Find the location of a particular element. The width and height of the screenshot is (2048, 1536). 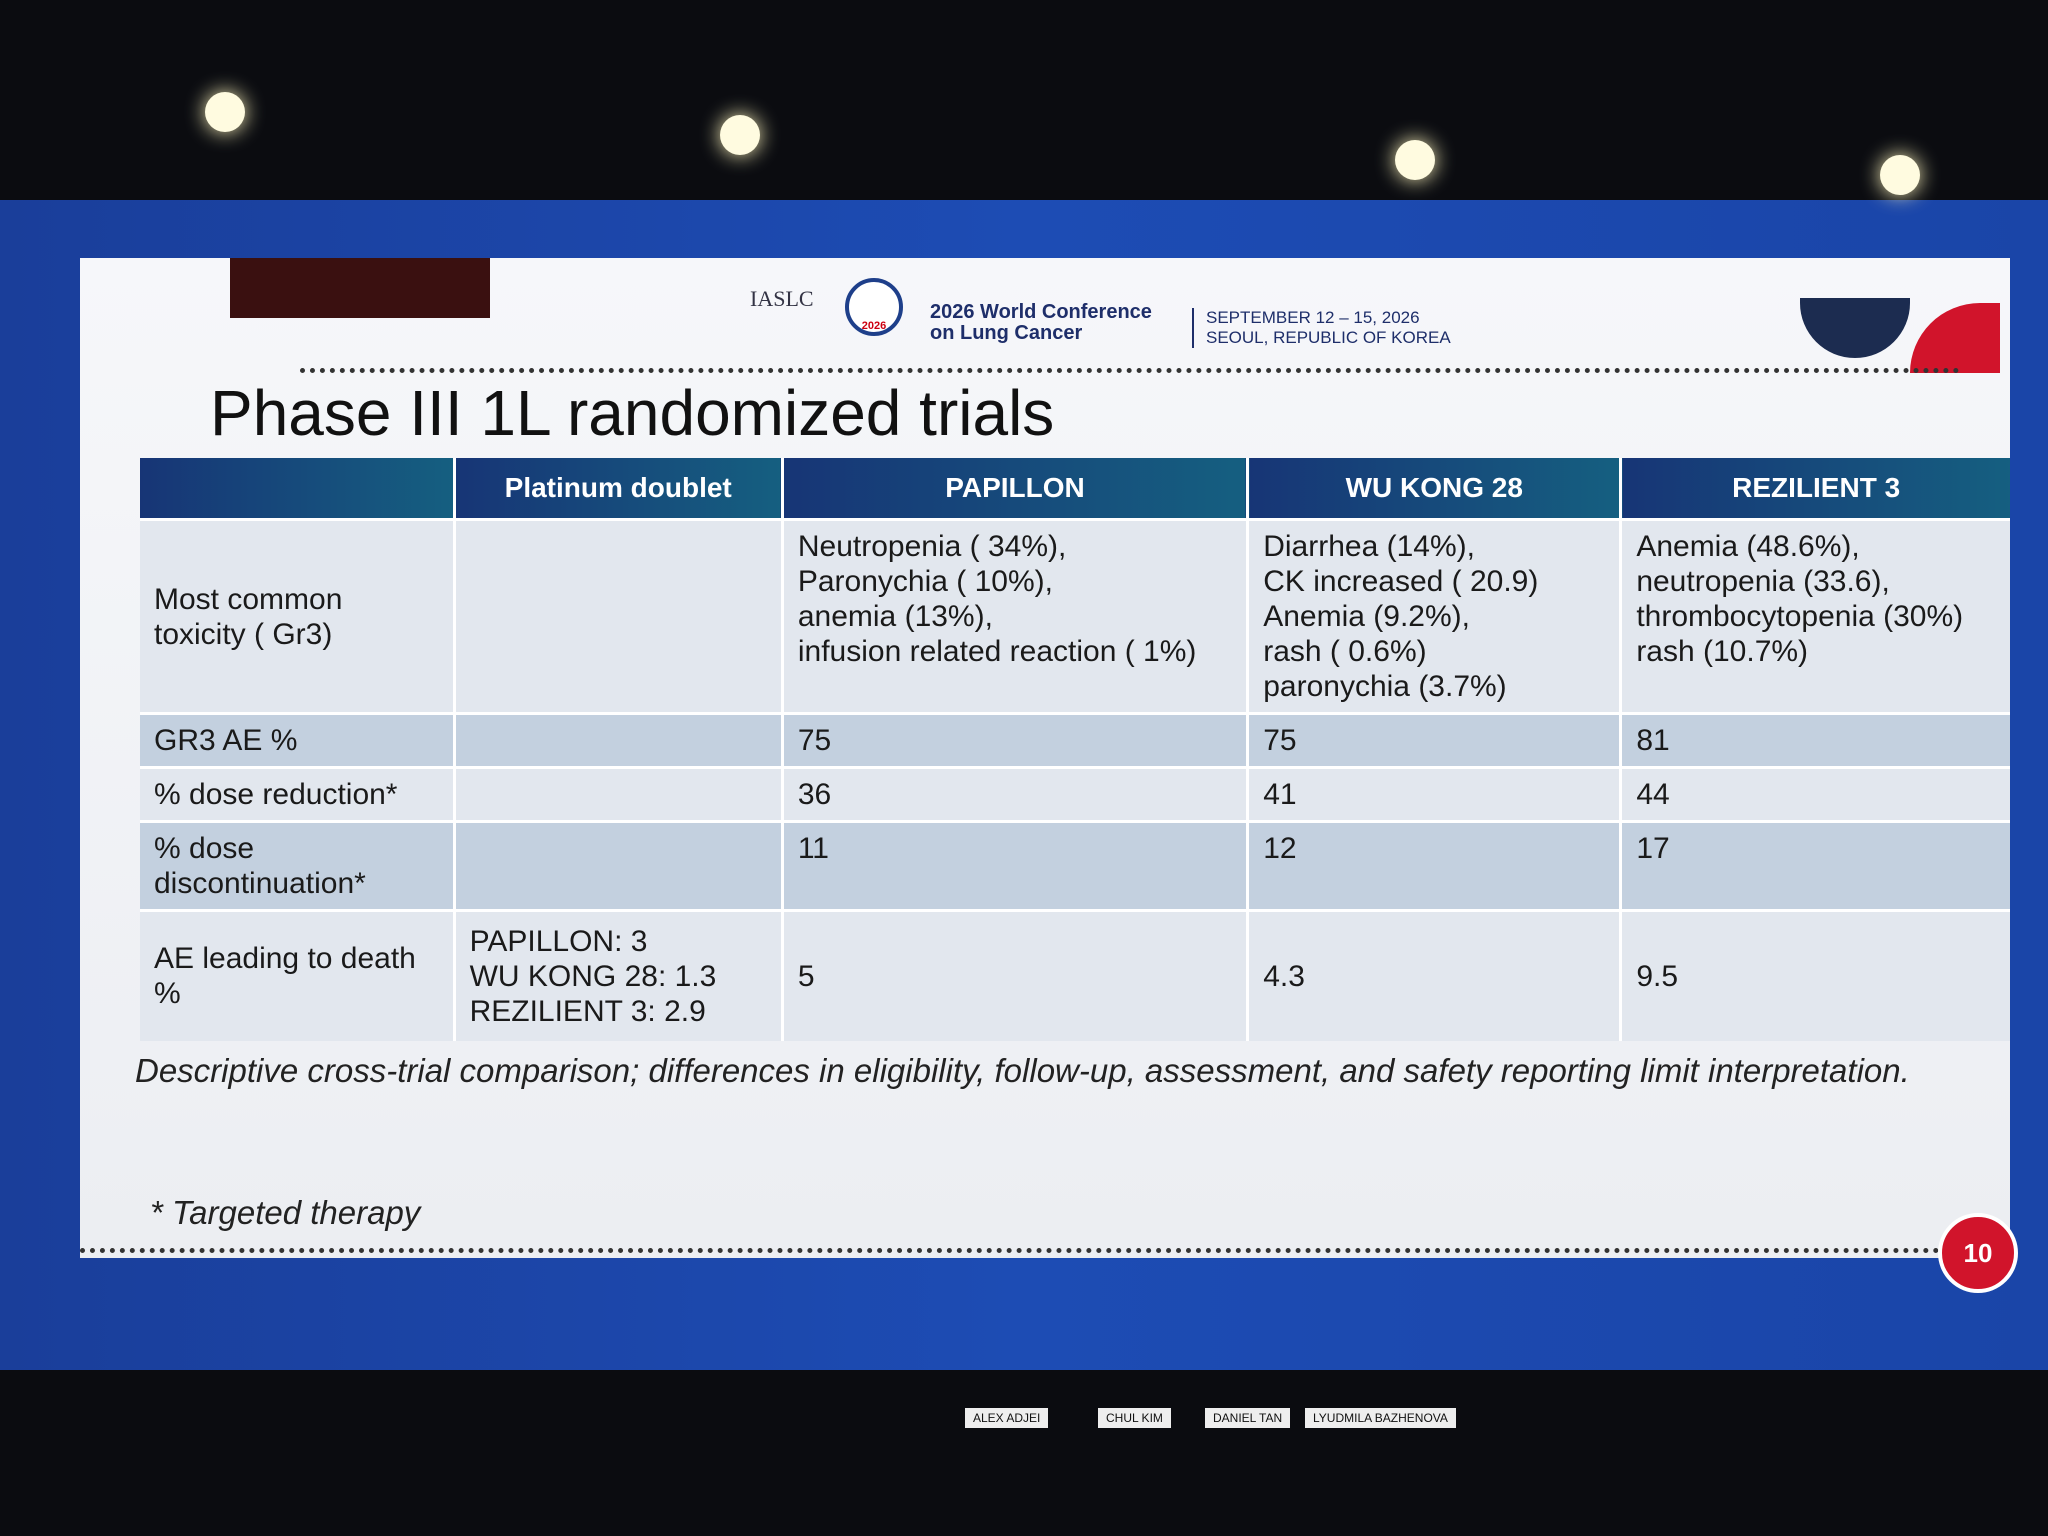

table-cell: 81 is located at coordinates (1814, 740).